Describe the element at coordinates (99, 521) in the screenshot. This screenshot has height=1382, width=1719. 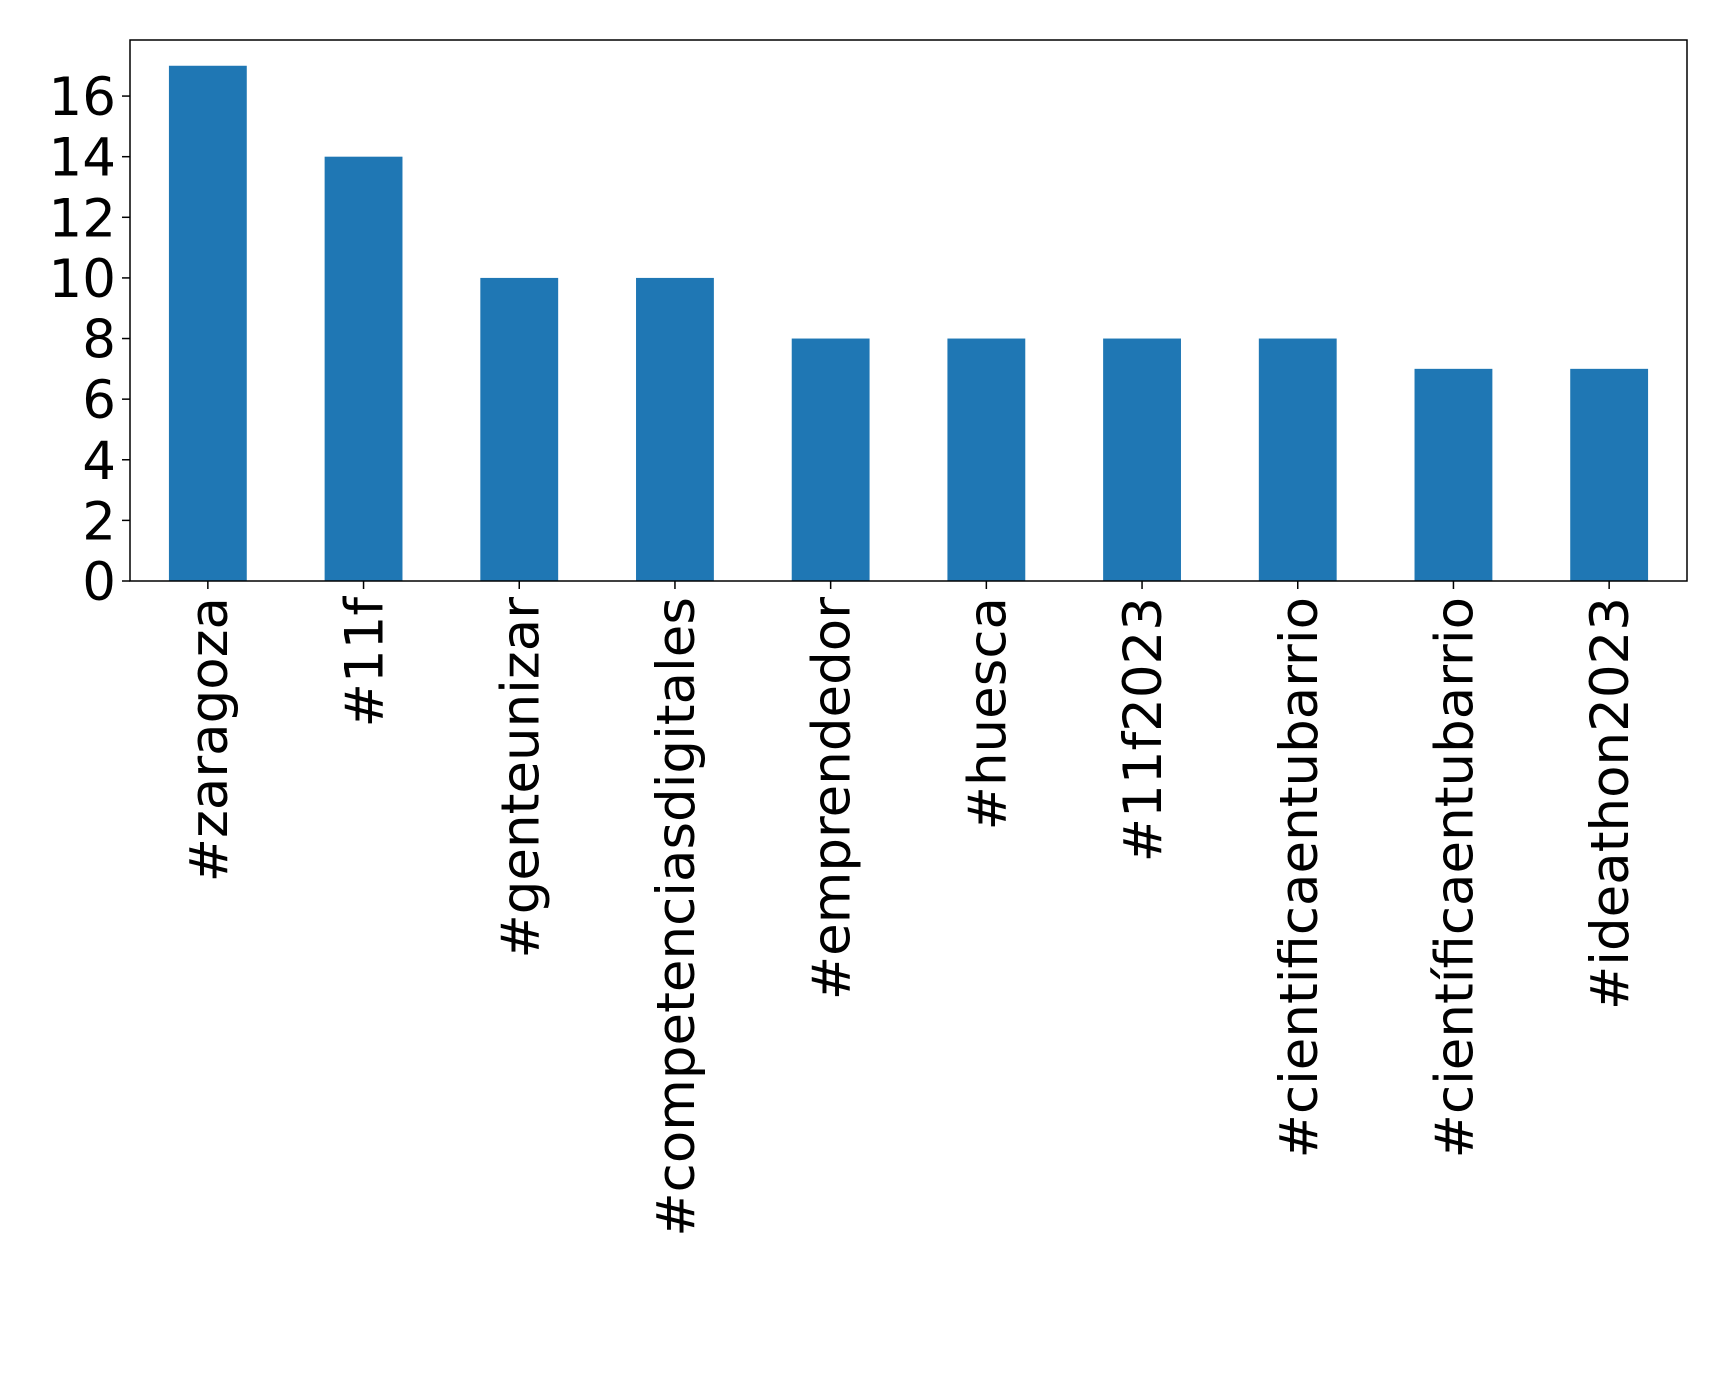
I see `y-tick-label: 2` at that location.